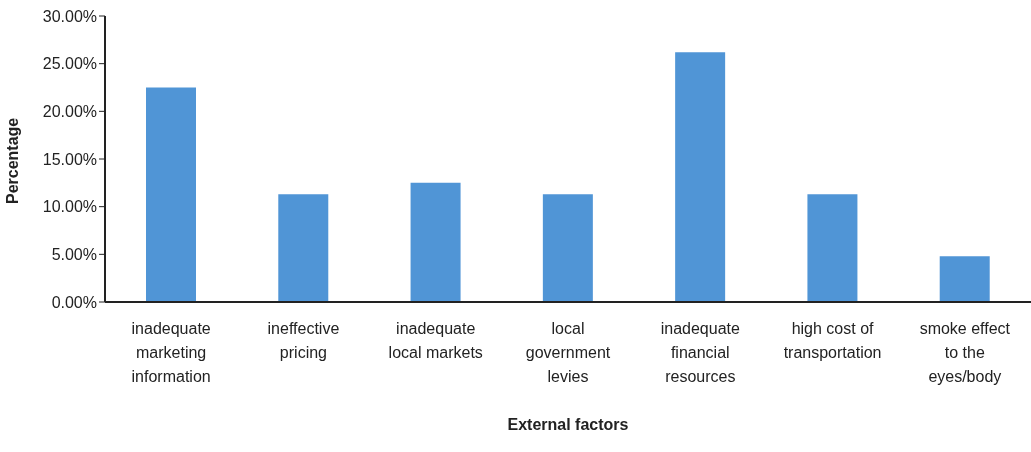 This screenshot has width=1031, height=452. I want to click on x-tick-label: high cost of transportation, so click(832, 340).